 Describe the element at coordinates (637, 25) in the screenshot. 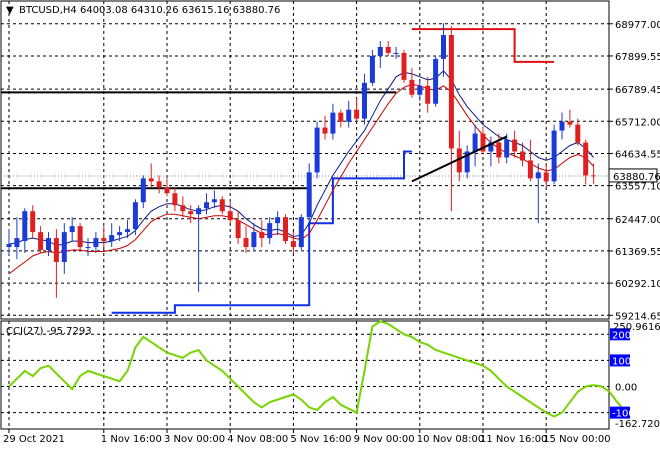

I see `y-tick-label: 68977.00` at that location.